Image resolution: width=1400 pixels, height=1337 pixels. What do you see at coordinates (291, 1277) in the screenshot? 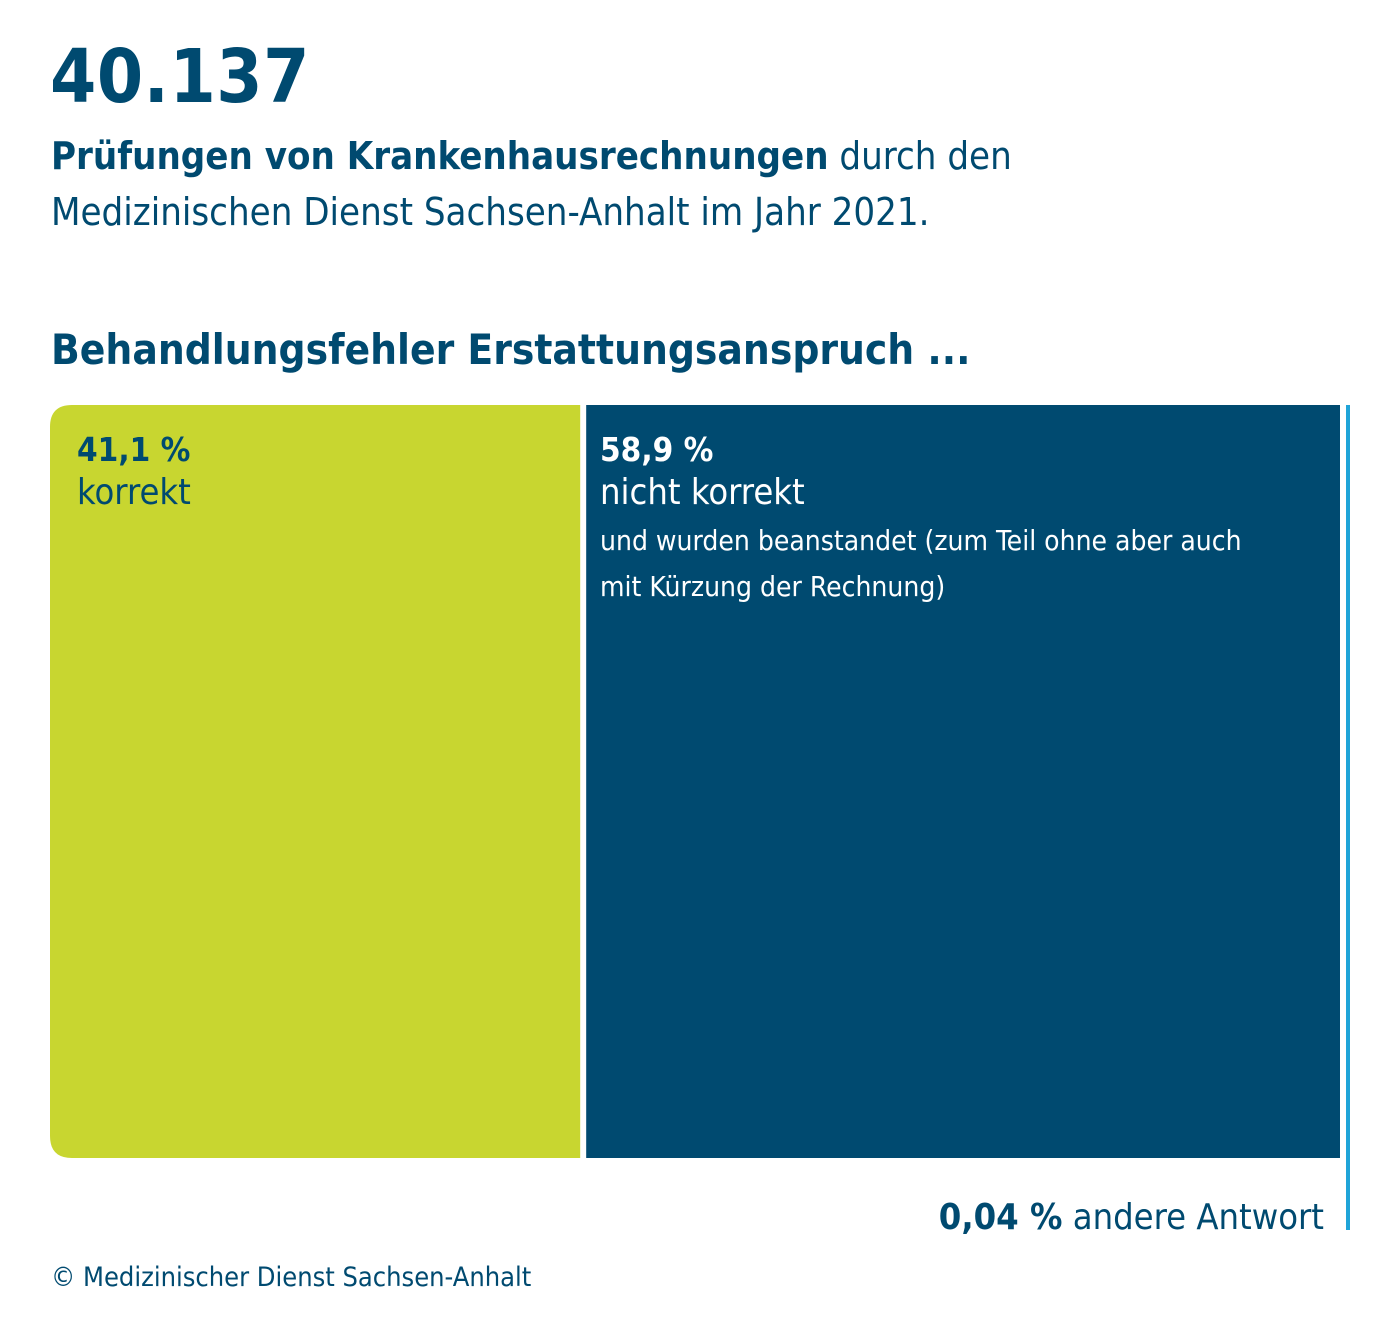
I see `copyright-notice: © Medizinischer Dienst Sachsen-Anhalt` at bounding box center [291, 1277].